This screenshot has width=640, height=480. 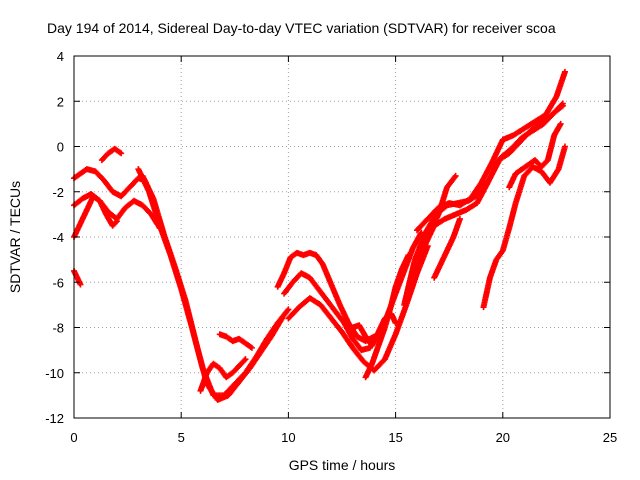 What do you see at coordinates (447, 248) in the screenshot?
I see `series-track-s` at bounding box center [447, 248].